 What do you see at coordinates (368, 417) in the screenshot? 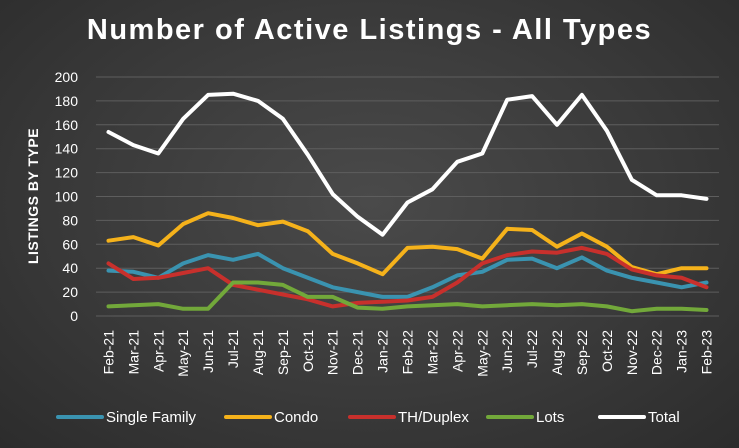
I see `legend: Single Family Condo TH/Duplex Lots Total` at bounding box center [368, 417].